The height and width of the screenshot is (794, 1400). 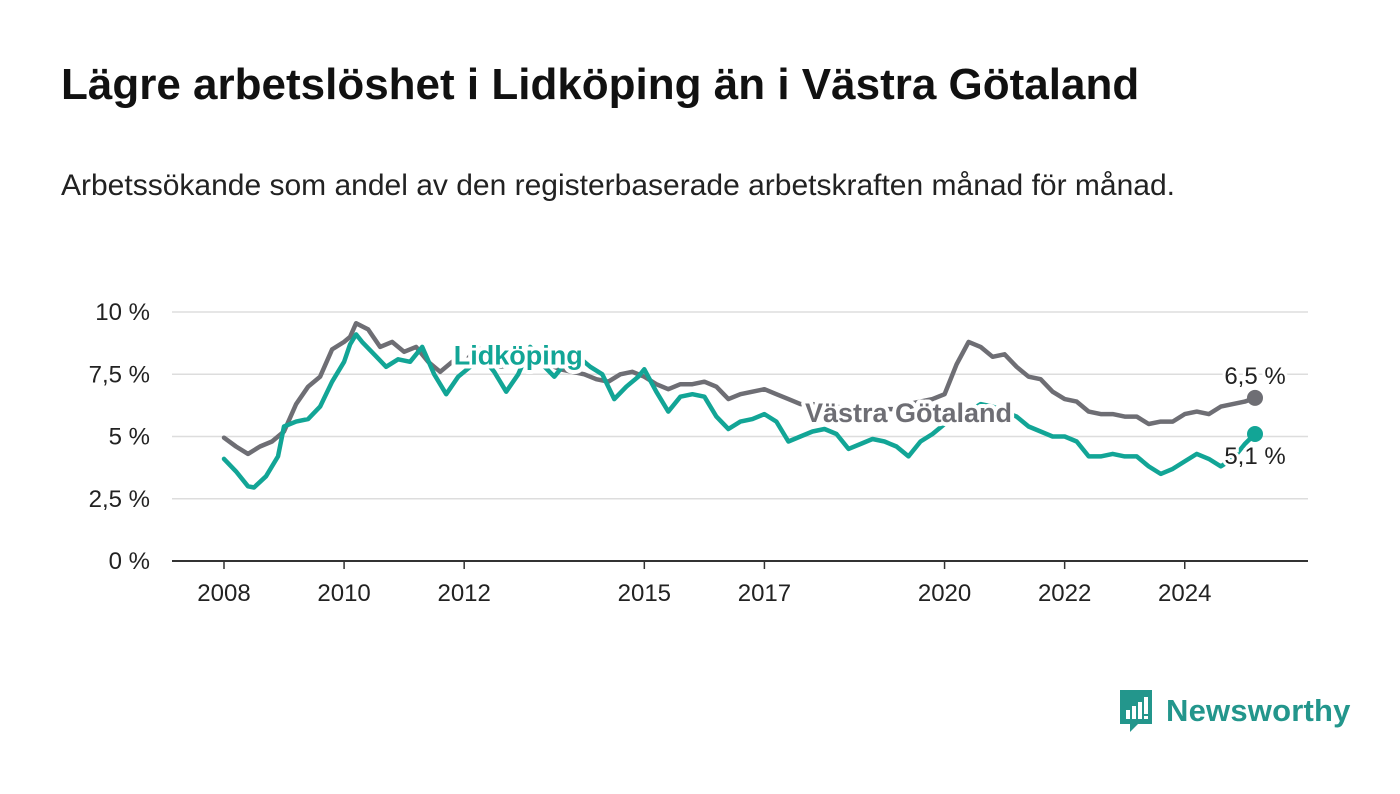 What do you see at coordinates (1258, 710) in the screenshot?
I see `brand-name: Newsworthy` at bounding box center [1258, 710].